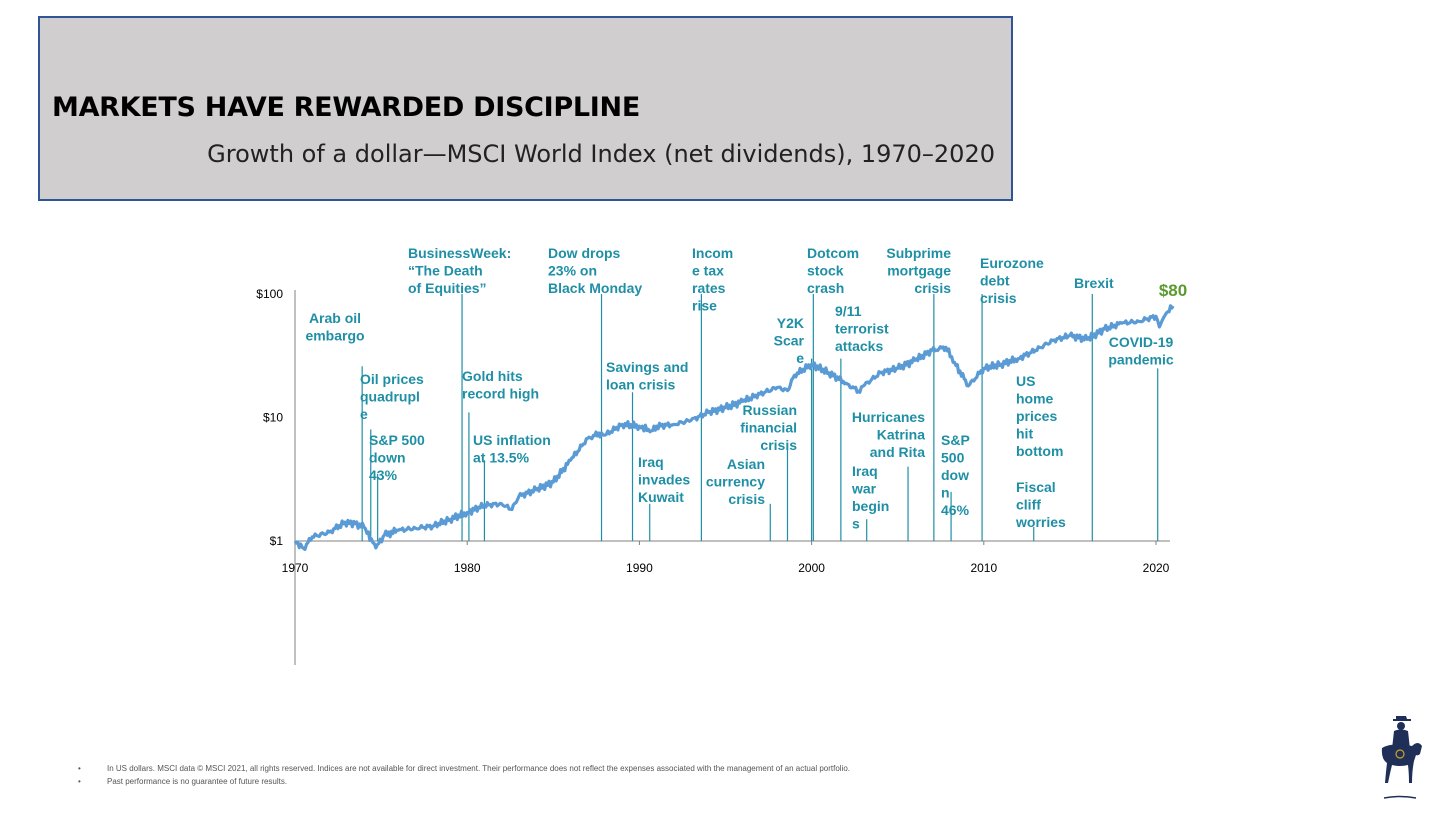  I want to click on y-tick-label: $100, so click(269, 294).